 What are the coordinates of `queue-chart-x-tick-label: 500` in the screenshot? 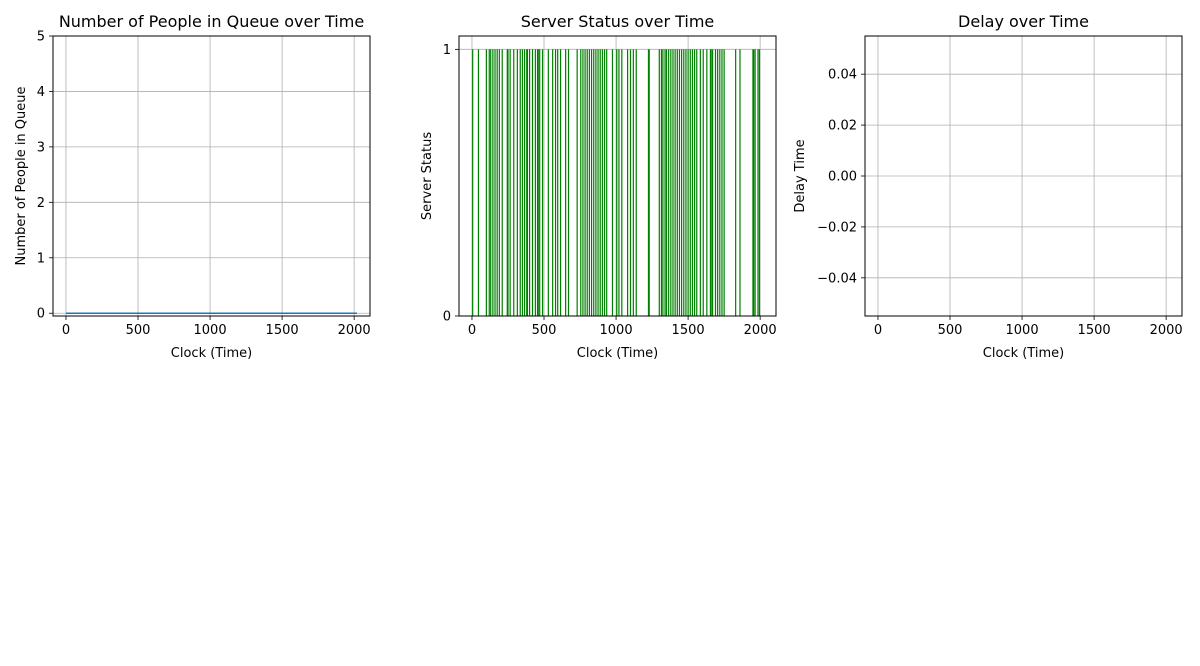 It's located at (138, 330).